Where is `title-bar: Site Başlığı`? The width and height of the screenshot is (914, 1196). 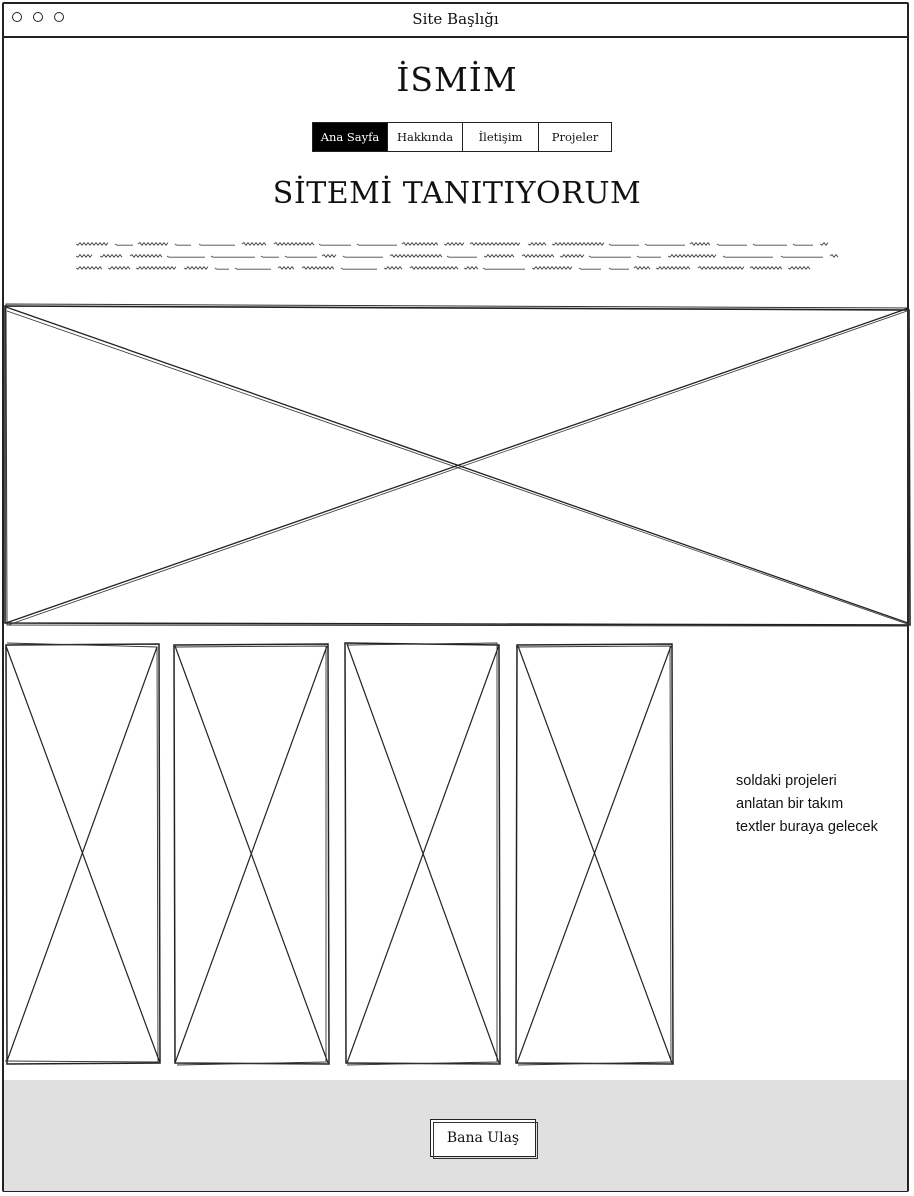 title-bar: Site Başlığı is located at coordinates (455, 20).